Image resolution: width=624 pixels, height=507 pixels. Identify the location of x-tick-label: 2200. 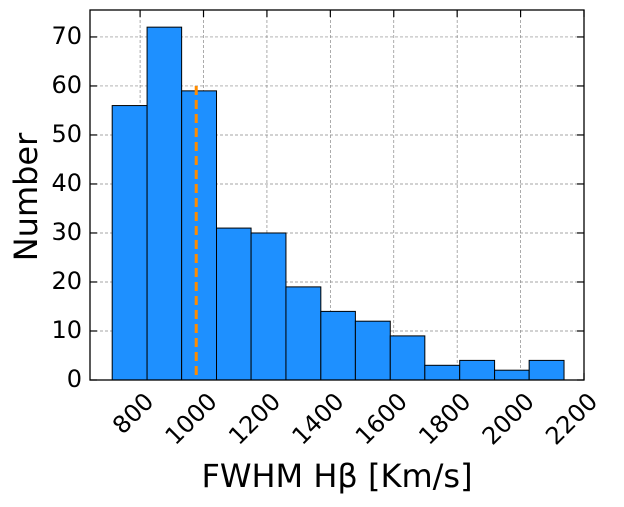
(571, 418).